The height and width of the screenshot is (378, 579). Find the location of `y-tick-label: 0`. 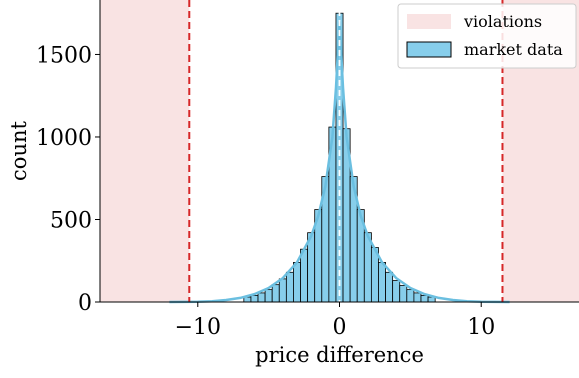

y-tick-label: 0 is located at coordinates (85, 303).